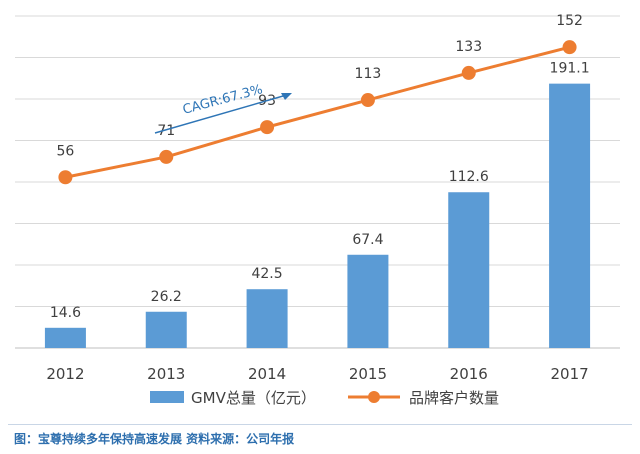 Image resolution: width=640 pixels, height=454 pixels. I want to click on line-value-label: 113, so click(368, 74).